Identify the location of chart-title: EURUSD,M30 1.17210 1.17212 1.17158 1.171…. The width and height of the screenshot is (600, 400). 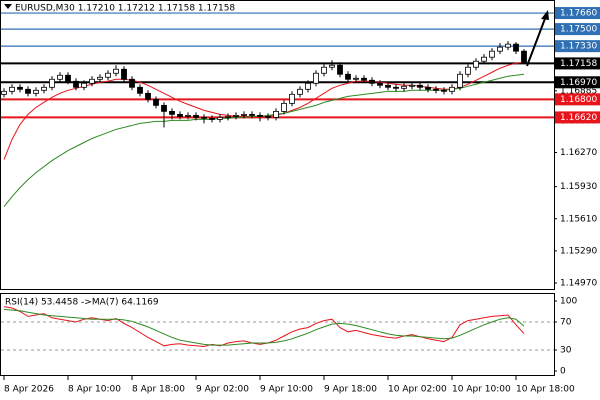
(125, 9).